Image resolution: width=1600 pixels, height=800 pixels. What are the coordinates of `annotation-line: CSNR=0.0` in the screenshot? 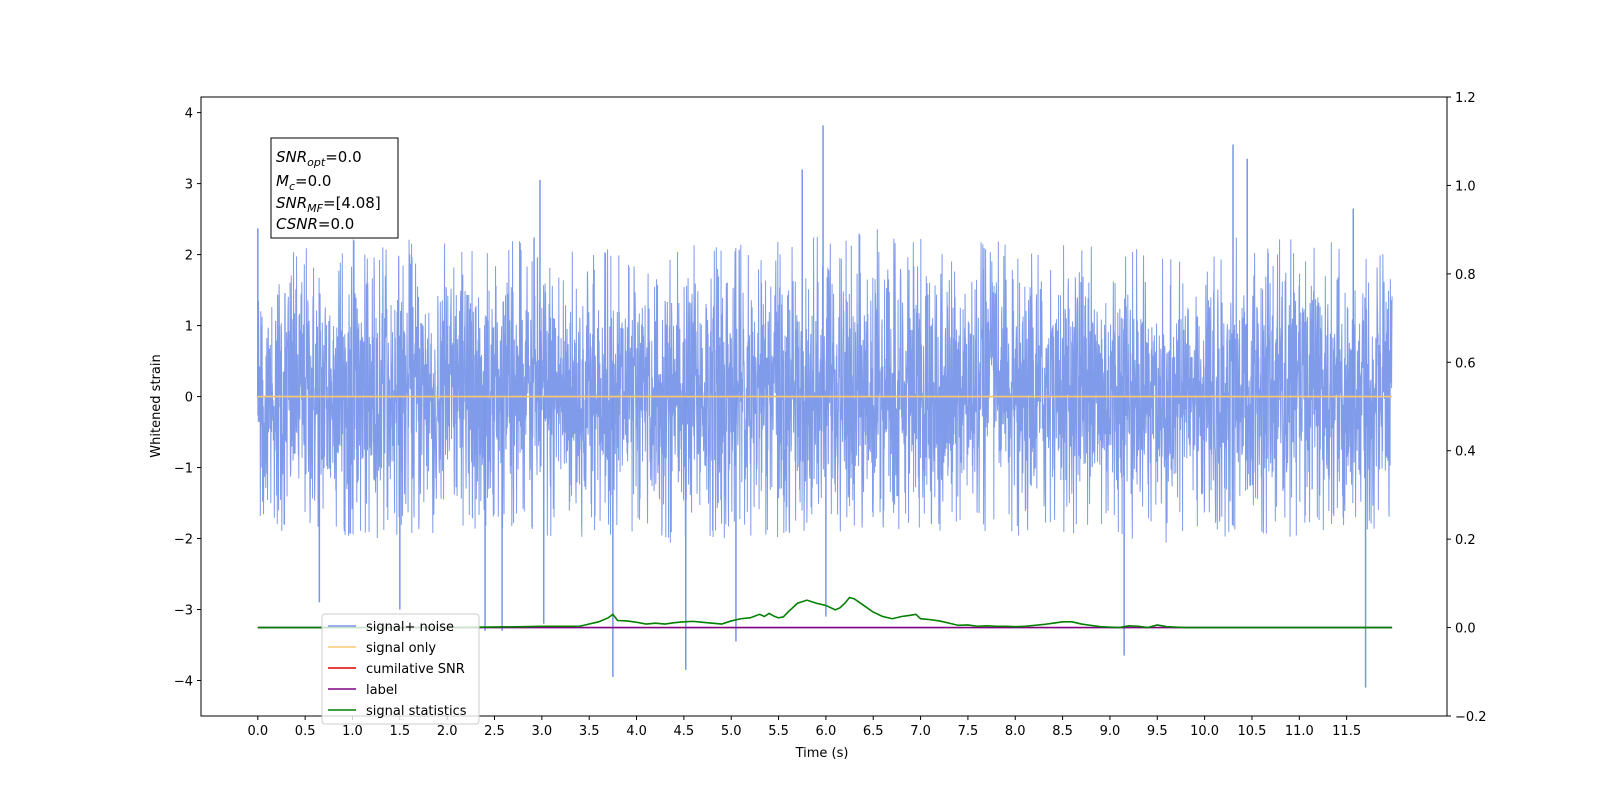 It's located at (315, 224).